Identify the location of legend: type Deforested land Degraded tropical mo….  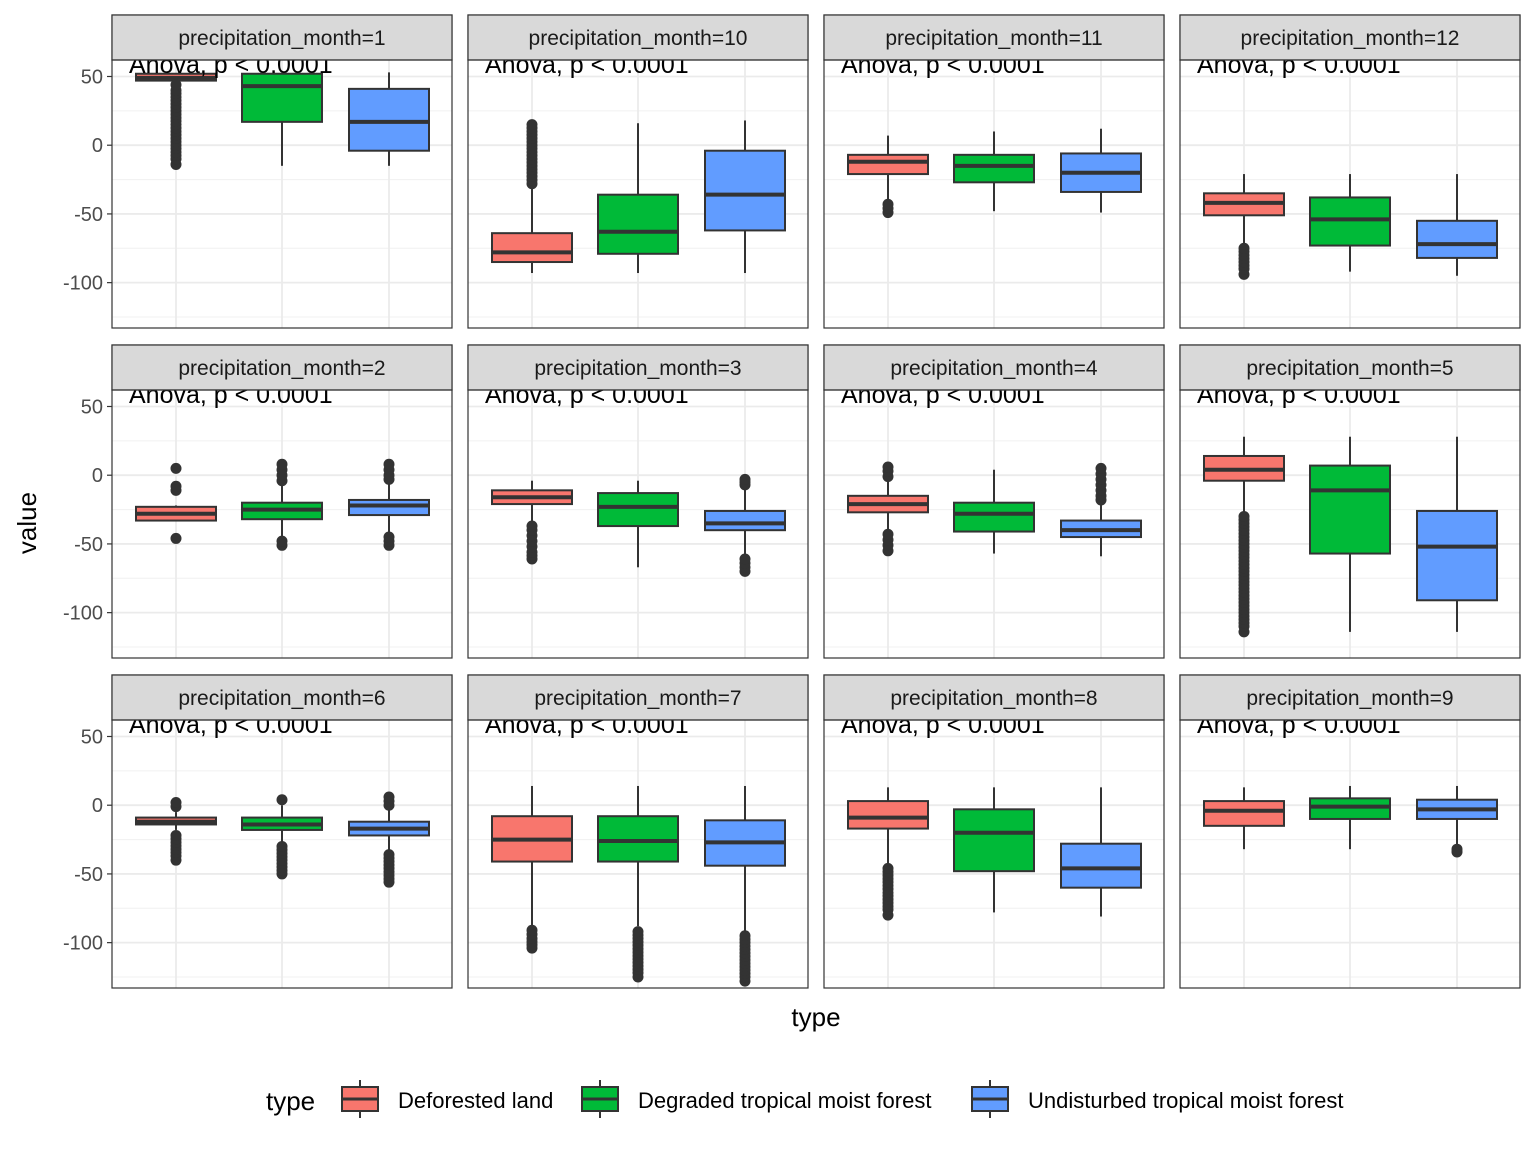
(804, 1099).